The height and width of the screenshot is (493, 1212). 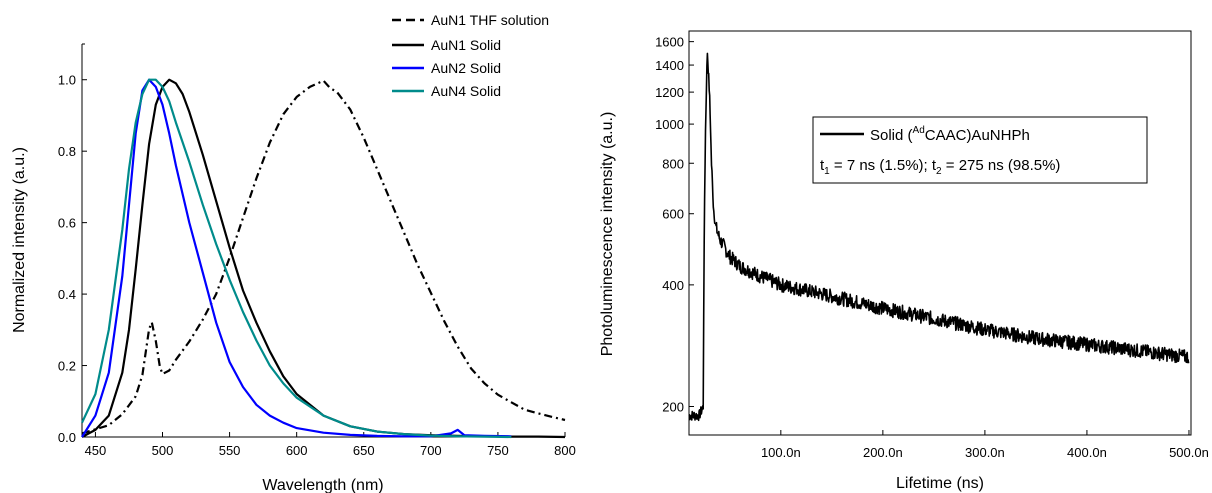 I want to click on x-tick-label-left: 500, so click(x=163, y=450).